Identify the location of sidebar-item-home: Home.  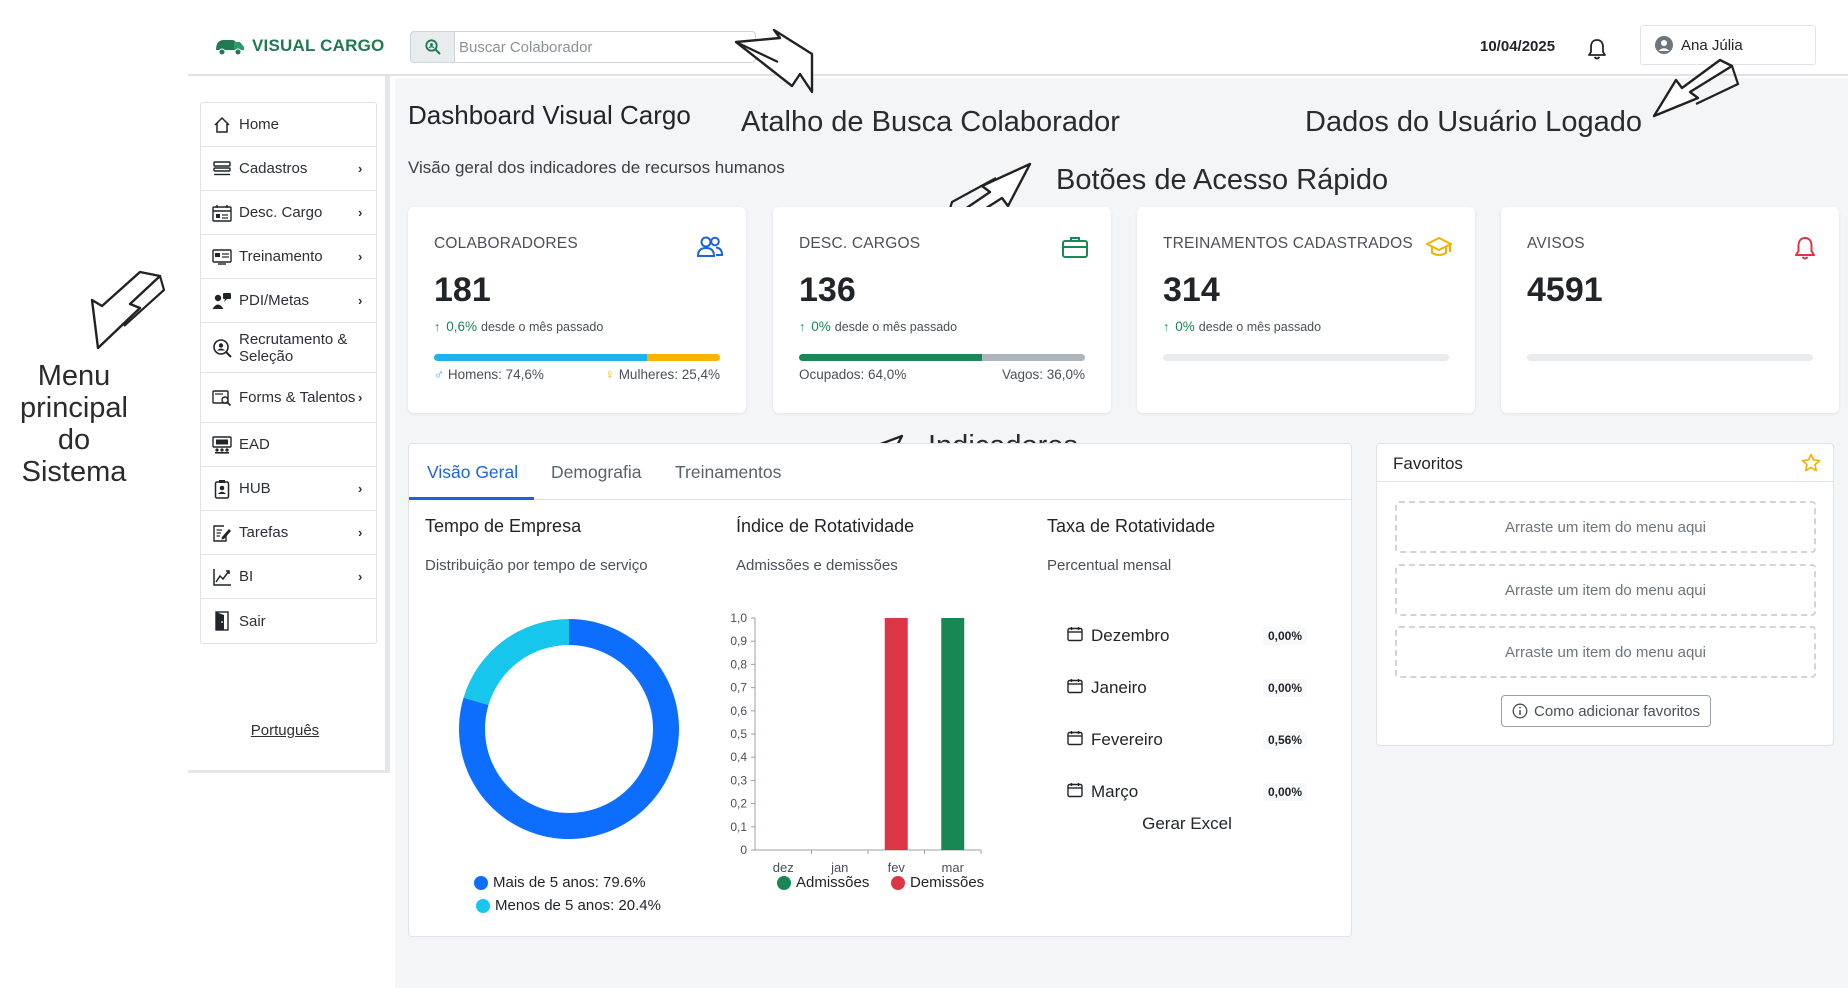
(288, 125).